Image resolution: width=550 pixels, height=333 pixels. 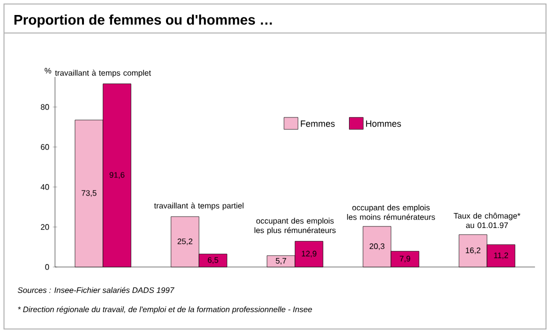 What do you see at coordinates (383, 123) in the screenshot?
I see `legend-label: Hommes` at bounding box center [383, 123].